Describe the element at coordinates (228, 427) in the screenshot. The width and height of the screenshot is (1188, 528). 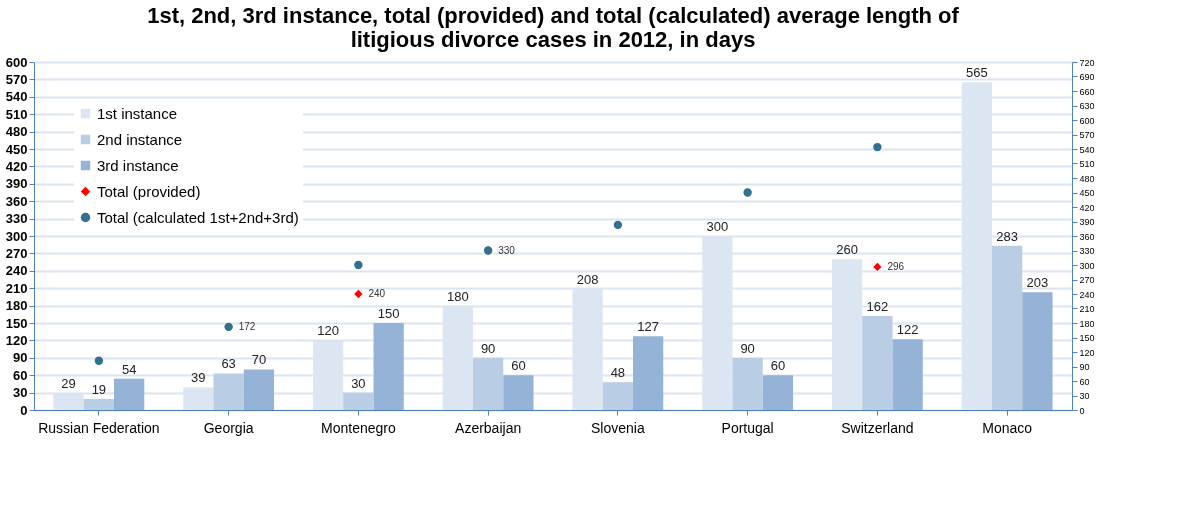
I see `x-tick-label: Georgia` at that location.